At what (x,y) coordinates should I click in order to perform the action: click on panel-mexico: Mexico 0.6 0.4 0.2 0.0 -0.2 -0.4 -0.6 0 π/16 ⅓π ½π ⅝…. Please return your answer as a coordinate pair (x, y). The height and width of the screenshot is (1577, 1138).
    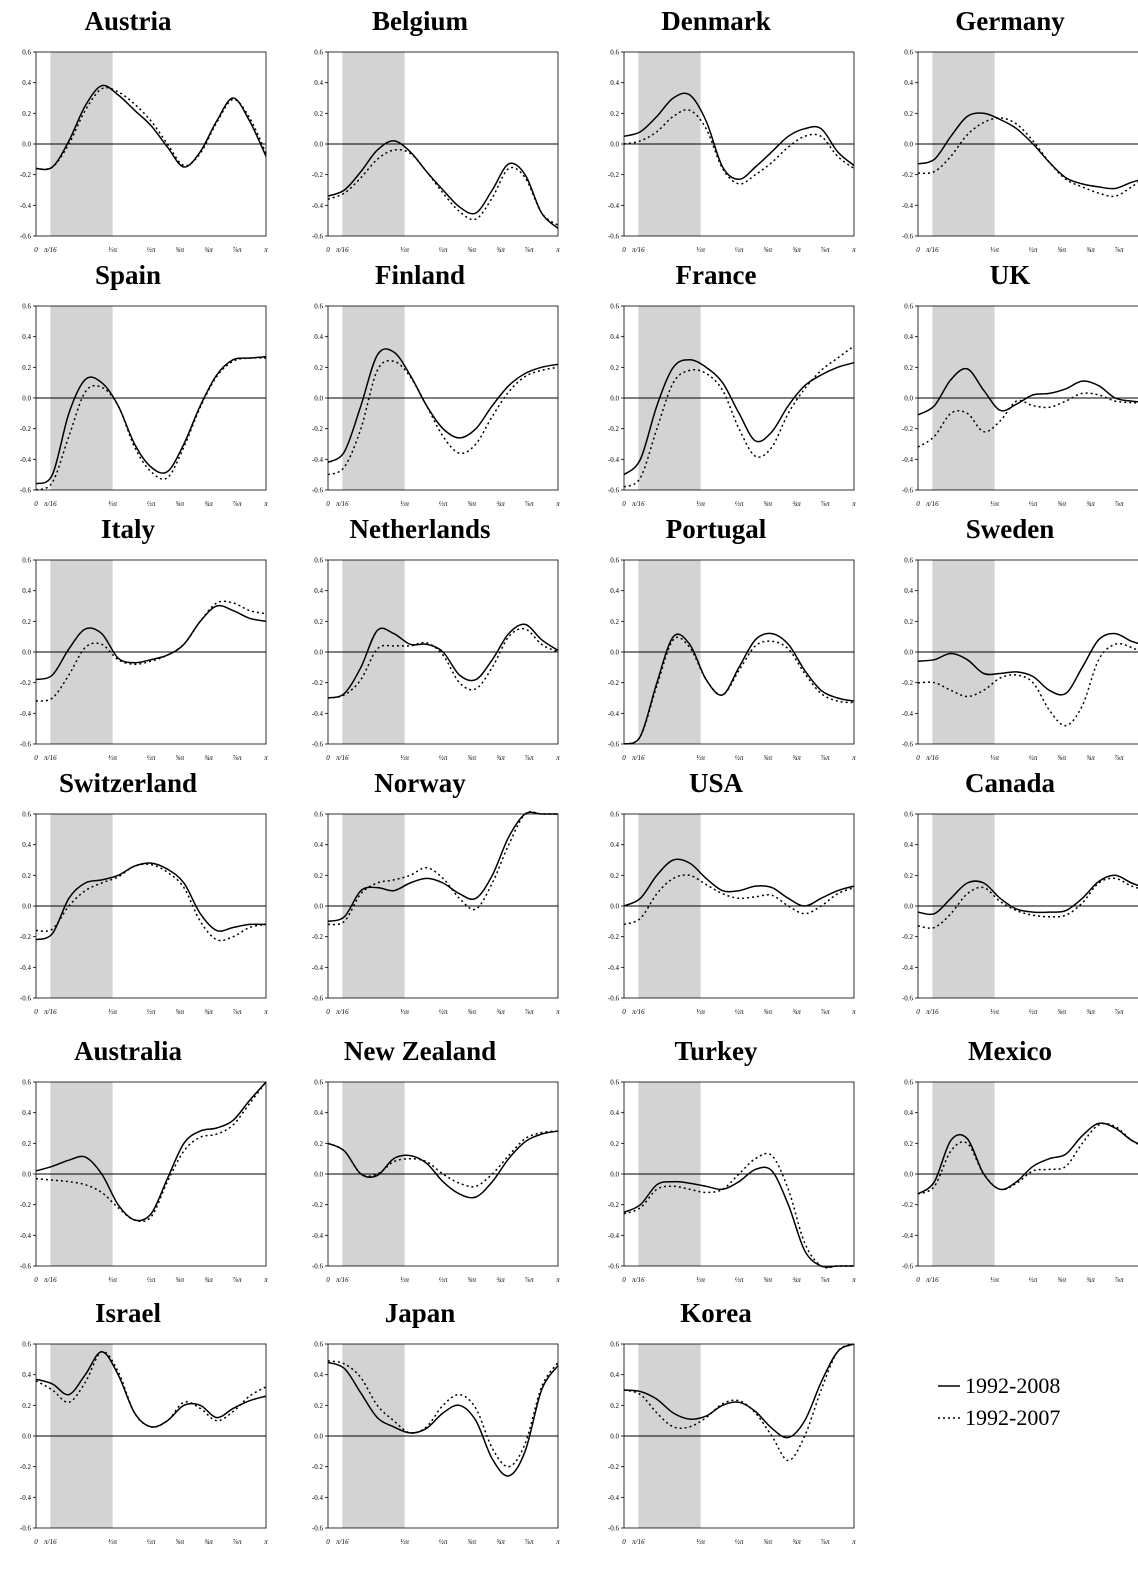
    Looking at the image, I should click on (1013, 1161).